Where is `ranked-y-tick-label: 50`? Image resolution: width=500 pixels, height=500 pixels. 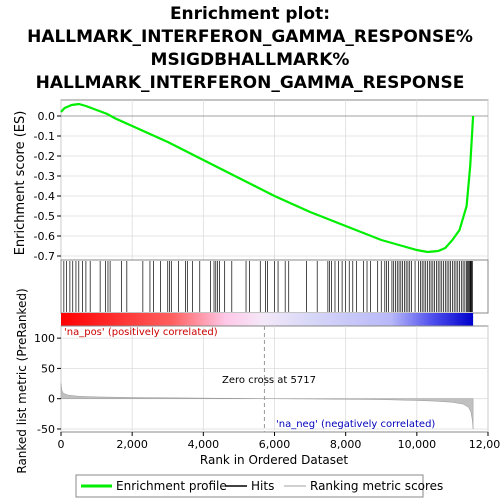 ranked-y-tick-label: 50 is located at coordinates (48, 368).